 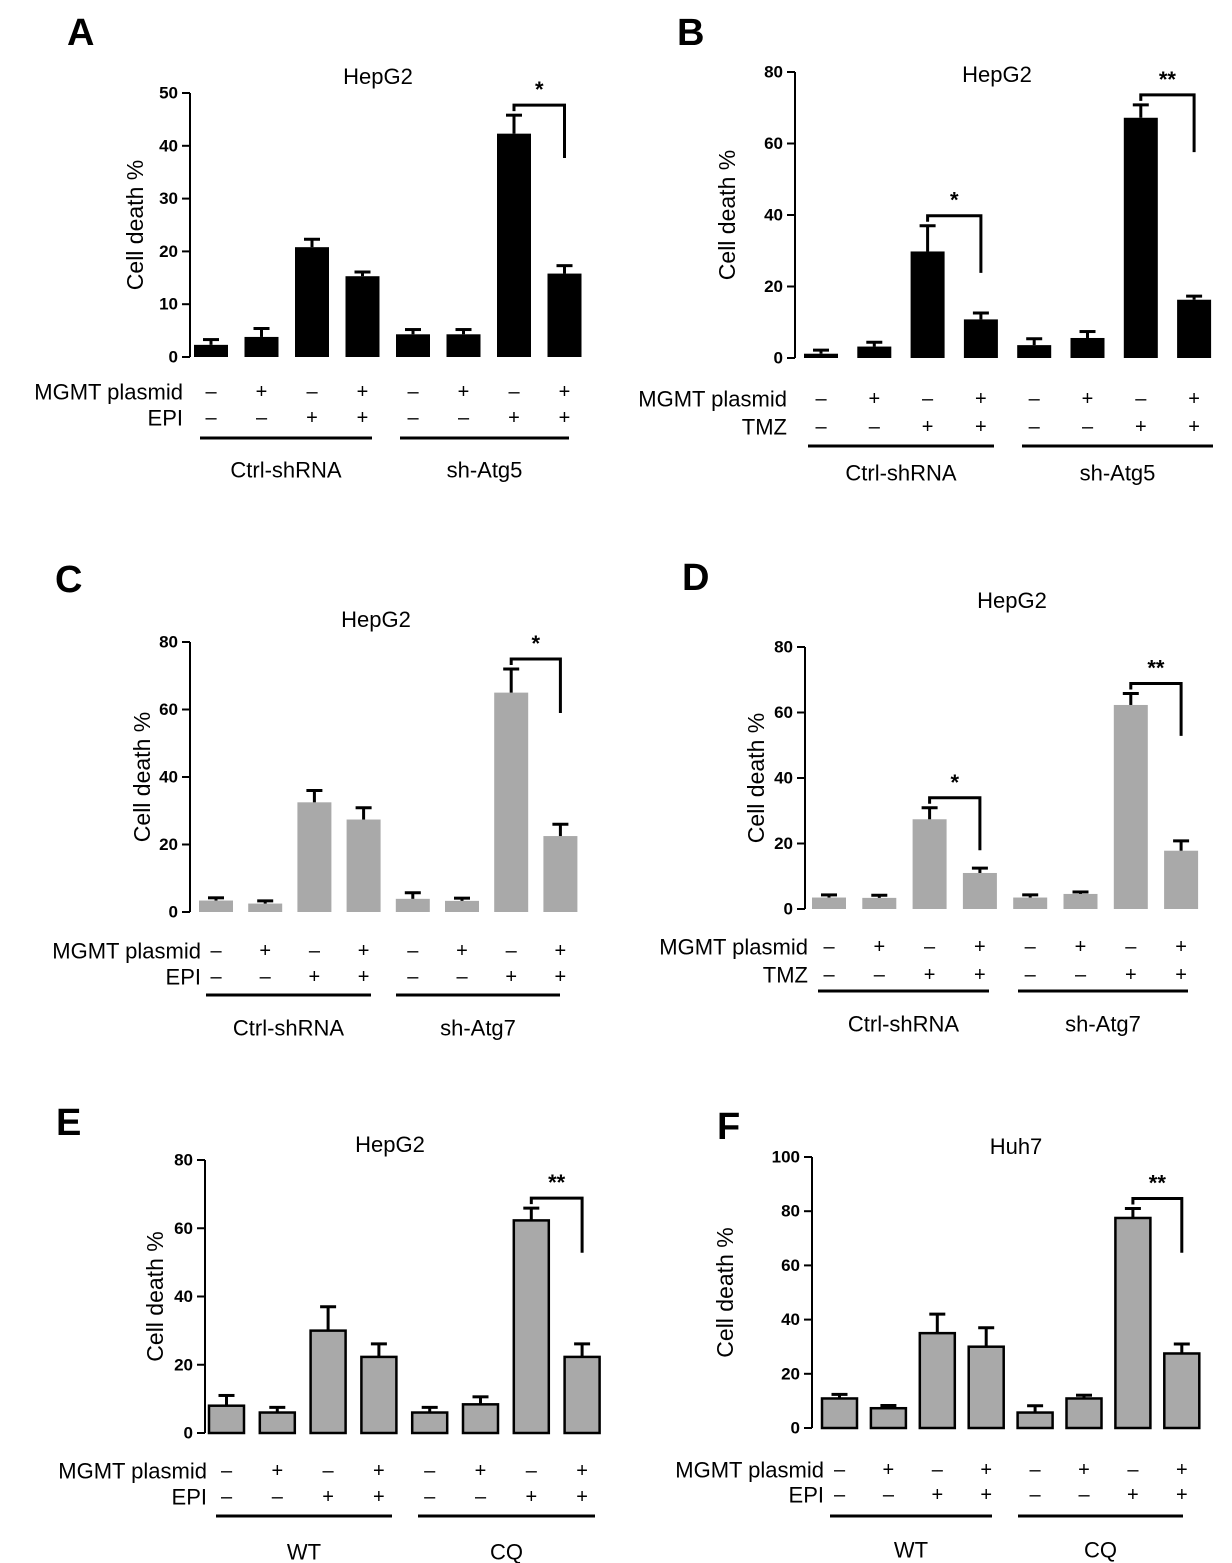 I want to click on row-label-treatment: TMZ, so click(x=785, y=975).